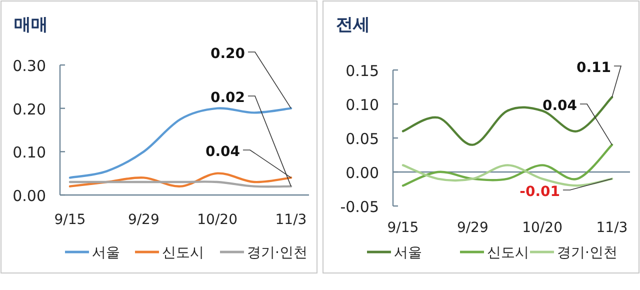 The image size is (640, 290). I want to click on annotation: -0.01, so click(540, 192).